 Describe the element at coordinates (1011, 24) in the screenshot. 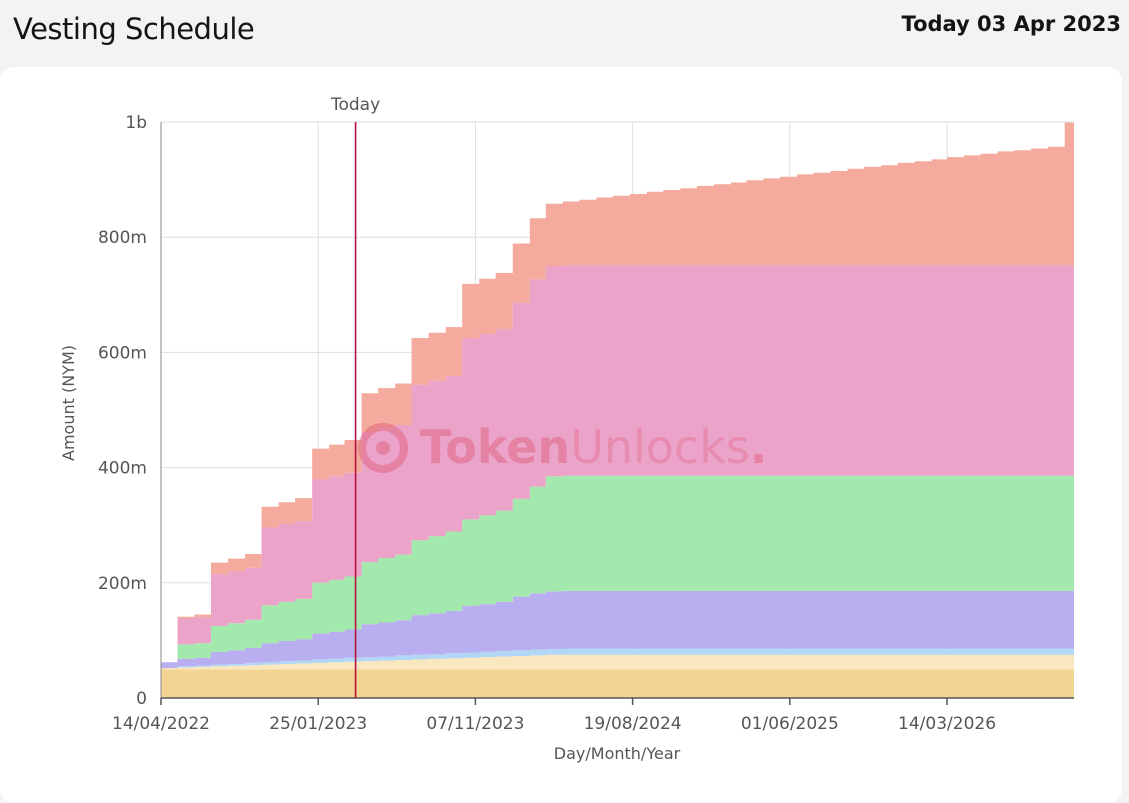

I see `today-date-label: Today 03 Apr 2023` at that location.